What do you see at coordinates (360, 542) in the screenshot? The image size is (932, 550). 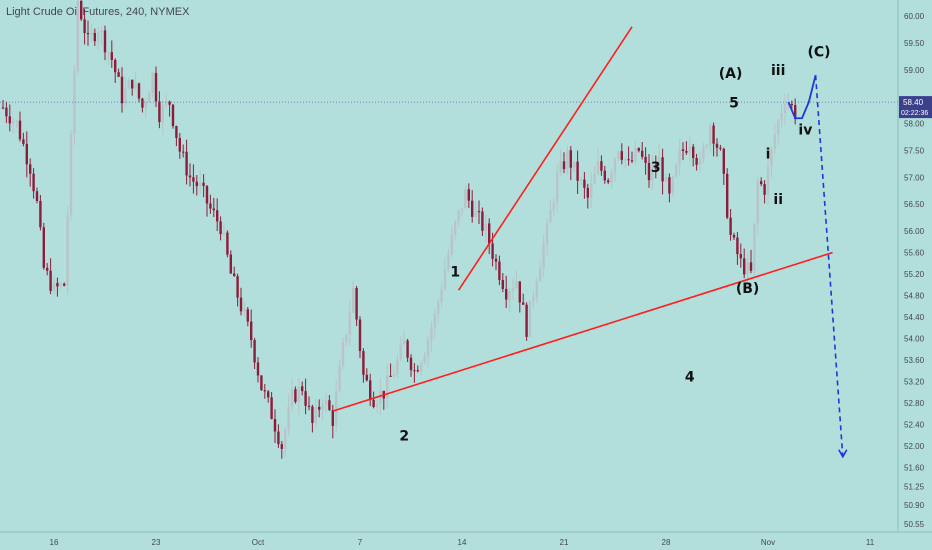 I see `x-tick-label: 7` at bounding box center [360, 542].